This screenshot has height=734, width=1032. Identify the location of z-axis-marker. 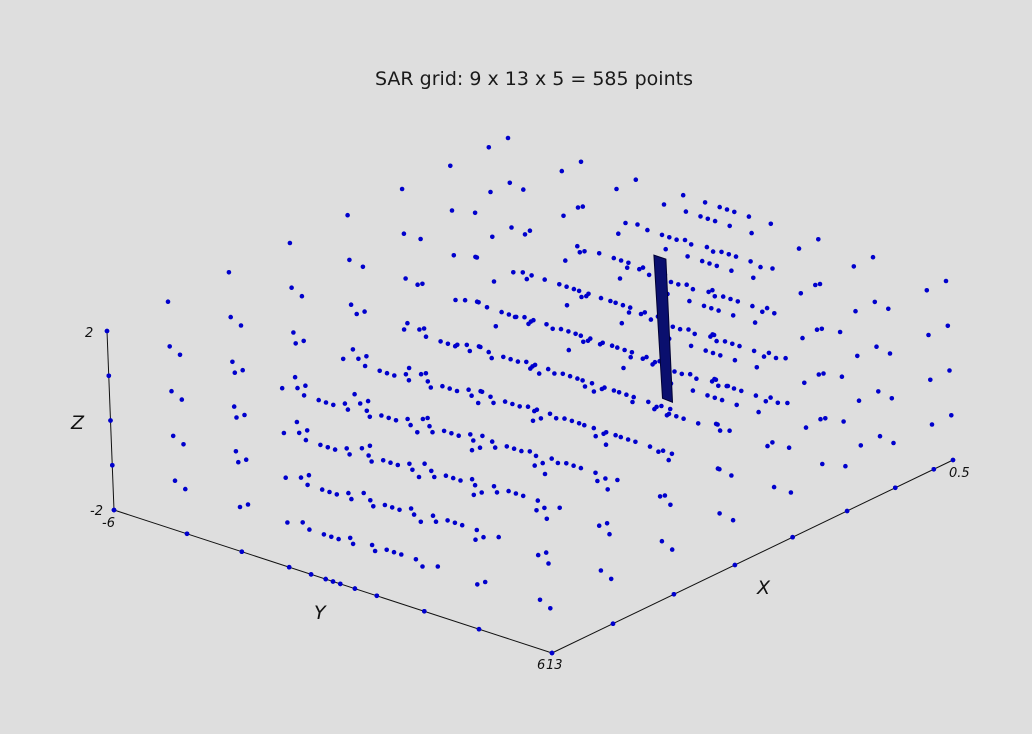
(109, 376).